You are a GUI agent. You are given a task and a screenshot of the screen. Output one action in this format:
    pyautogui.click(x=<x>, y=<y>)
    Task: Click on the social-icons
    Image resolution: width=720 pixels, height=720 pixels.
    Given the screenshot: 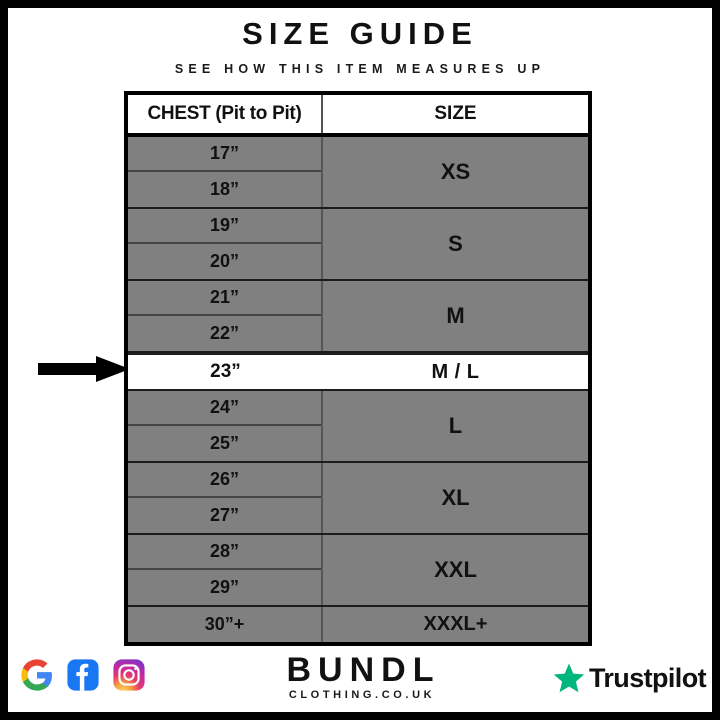 What is the action you would take?
    pyautogui.click(x=83, y=675)
    